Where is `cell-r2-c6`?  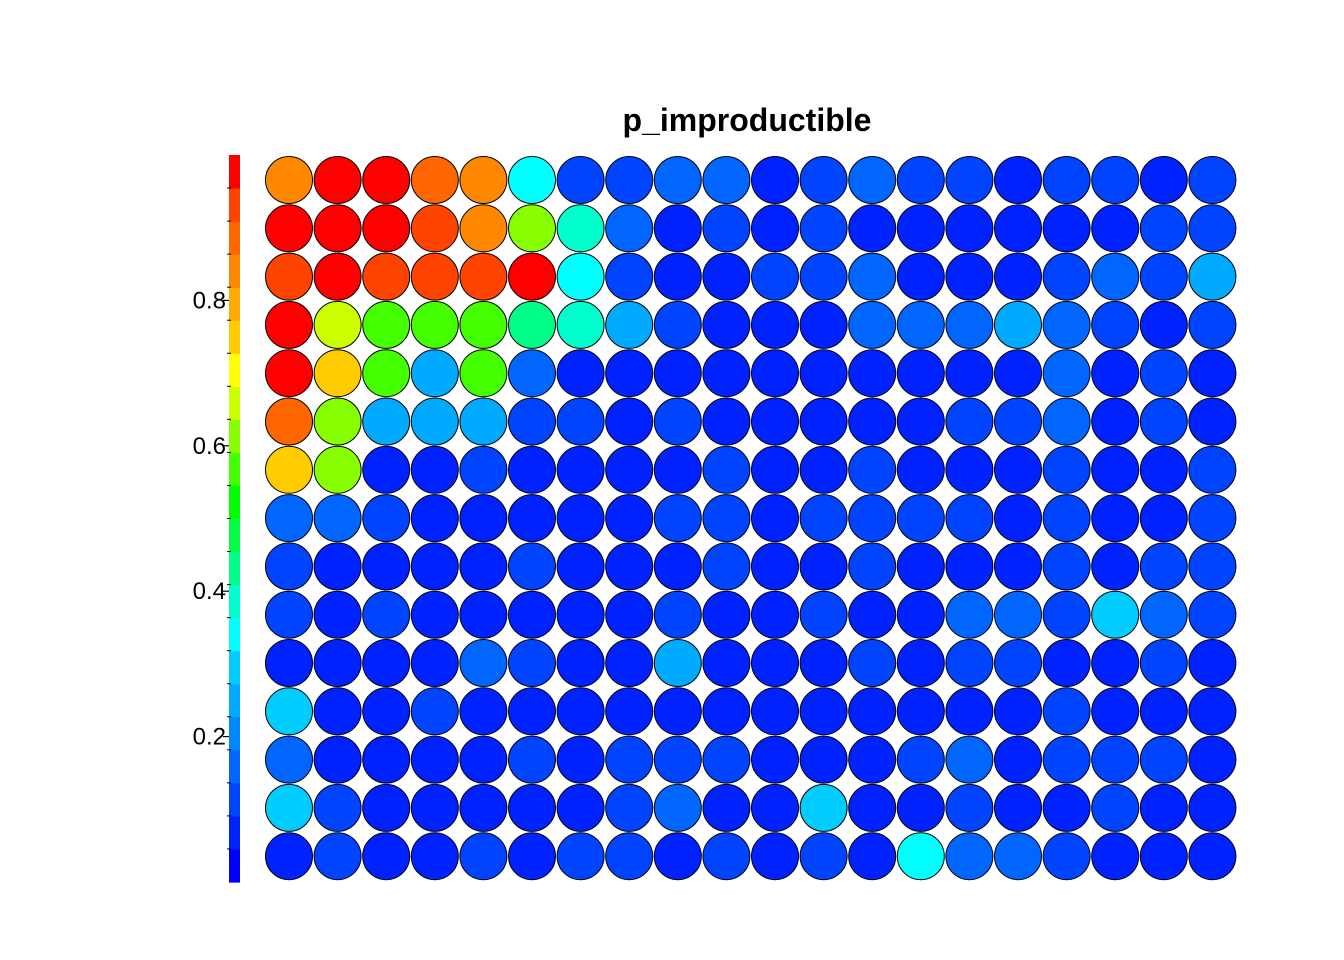 cell-r2-c6 is located at coordinates (532, 228).